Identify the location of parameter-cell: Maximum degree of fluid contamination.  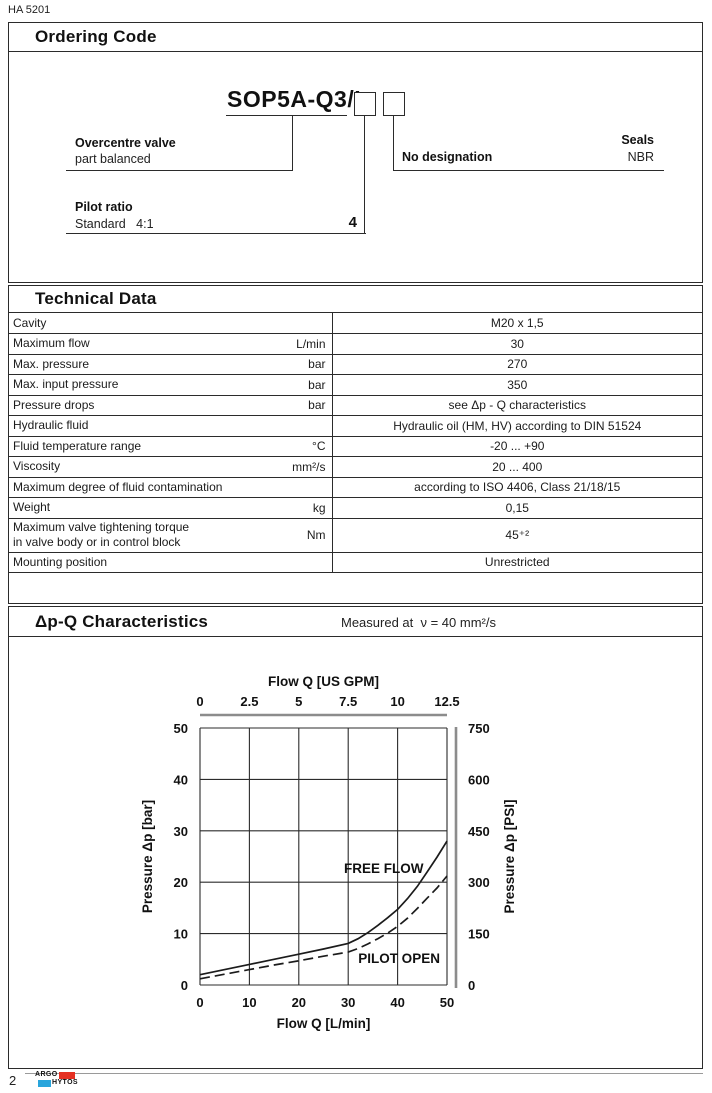
(171, 487).